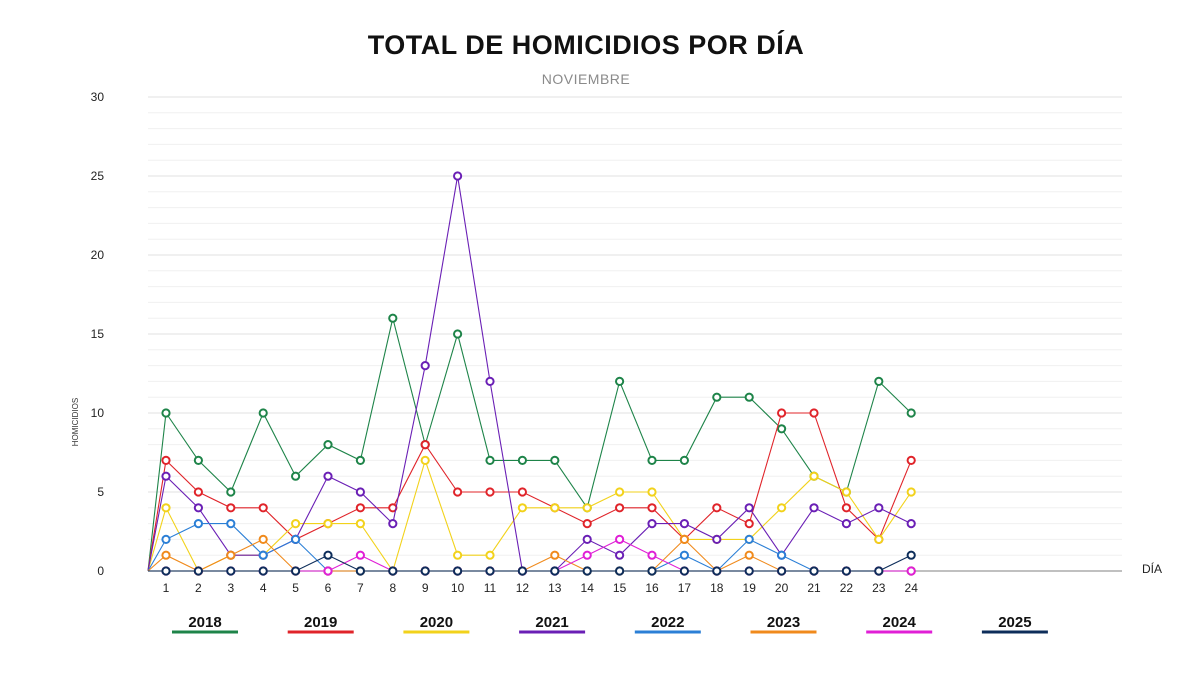  What do you see at coordinates (879, 588) in the screenshot?
I see `x-tick-label: 23` at bounding box center [879, 588].